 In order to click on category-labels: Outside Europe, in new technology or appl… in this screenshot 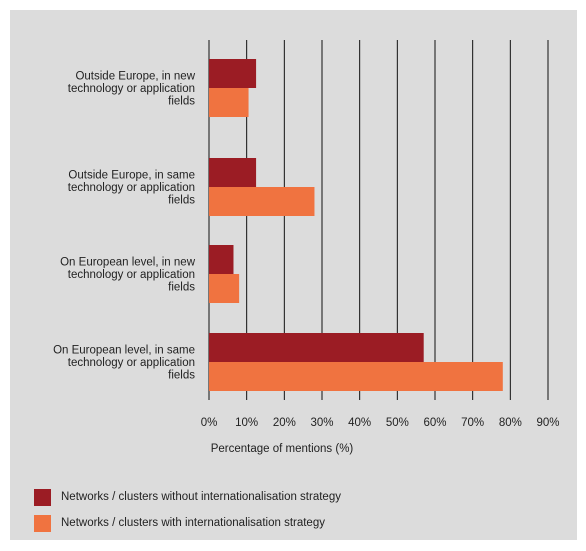, I will do `click(124, 226)`.